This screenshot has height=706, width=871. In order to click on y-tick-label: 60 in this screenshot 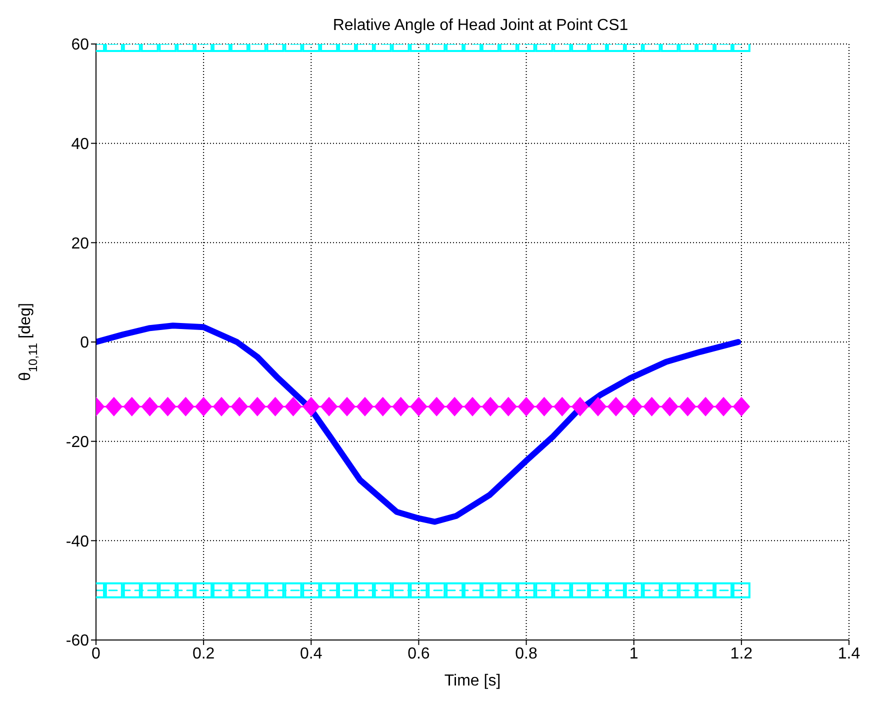, I will do `click(80, 45)`.